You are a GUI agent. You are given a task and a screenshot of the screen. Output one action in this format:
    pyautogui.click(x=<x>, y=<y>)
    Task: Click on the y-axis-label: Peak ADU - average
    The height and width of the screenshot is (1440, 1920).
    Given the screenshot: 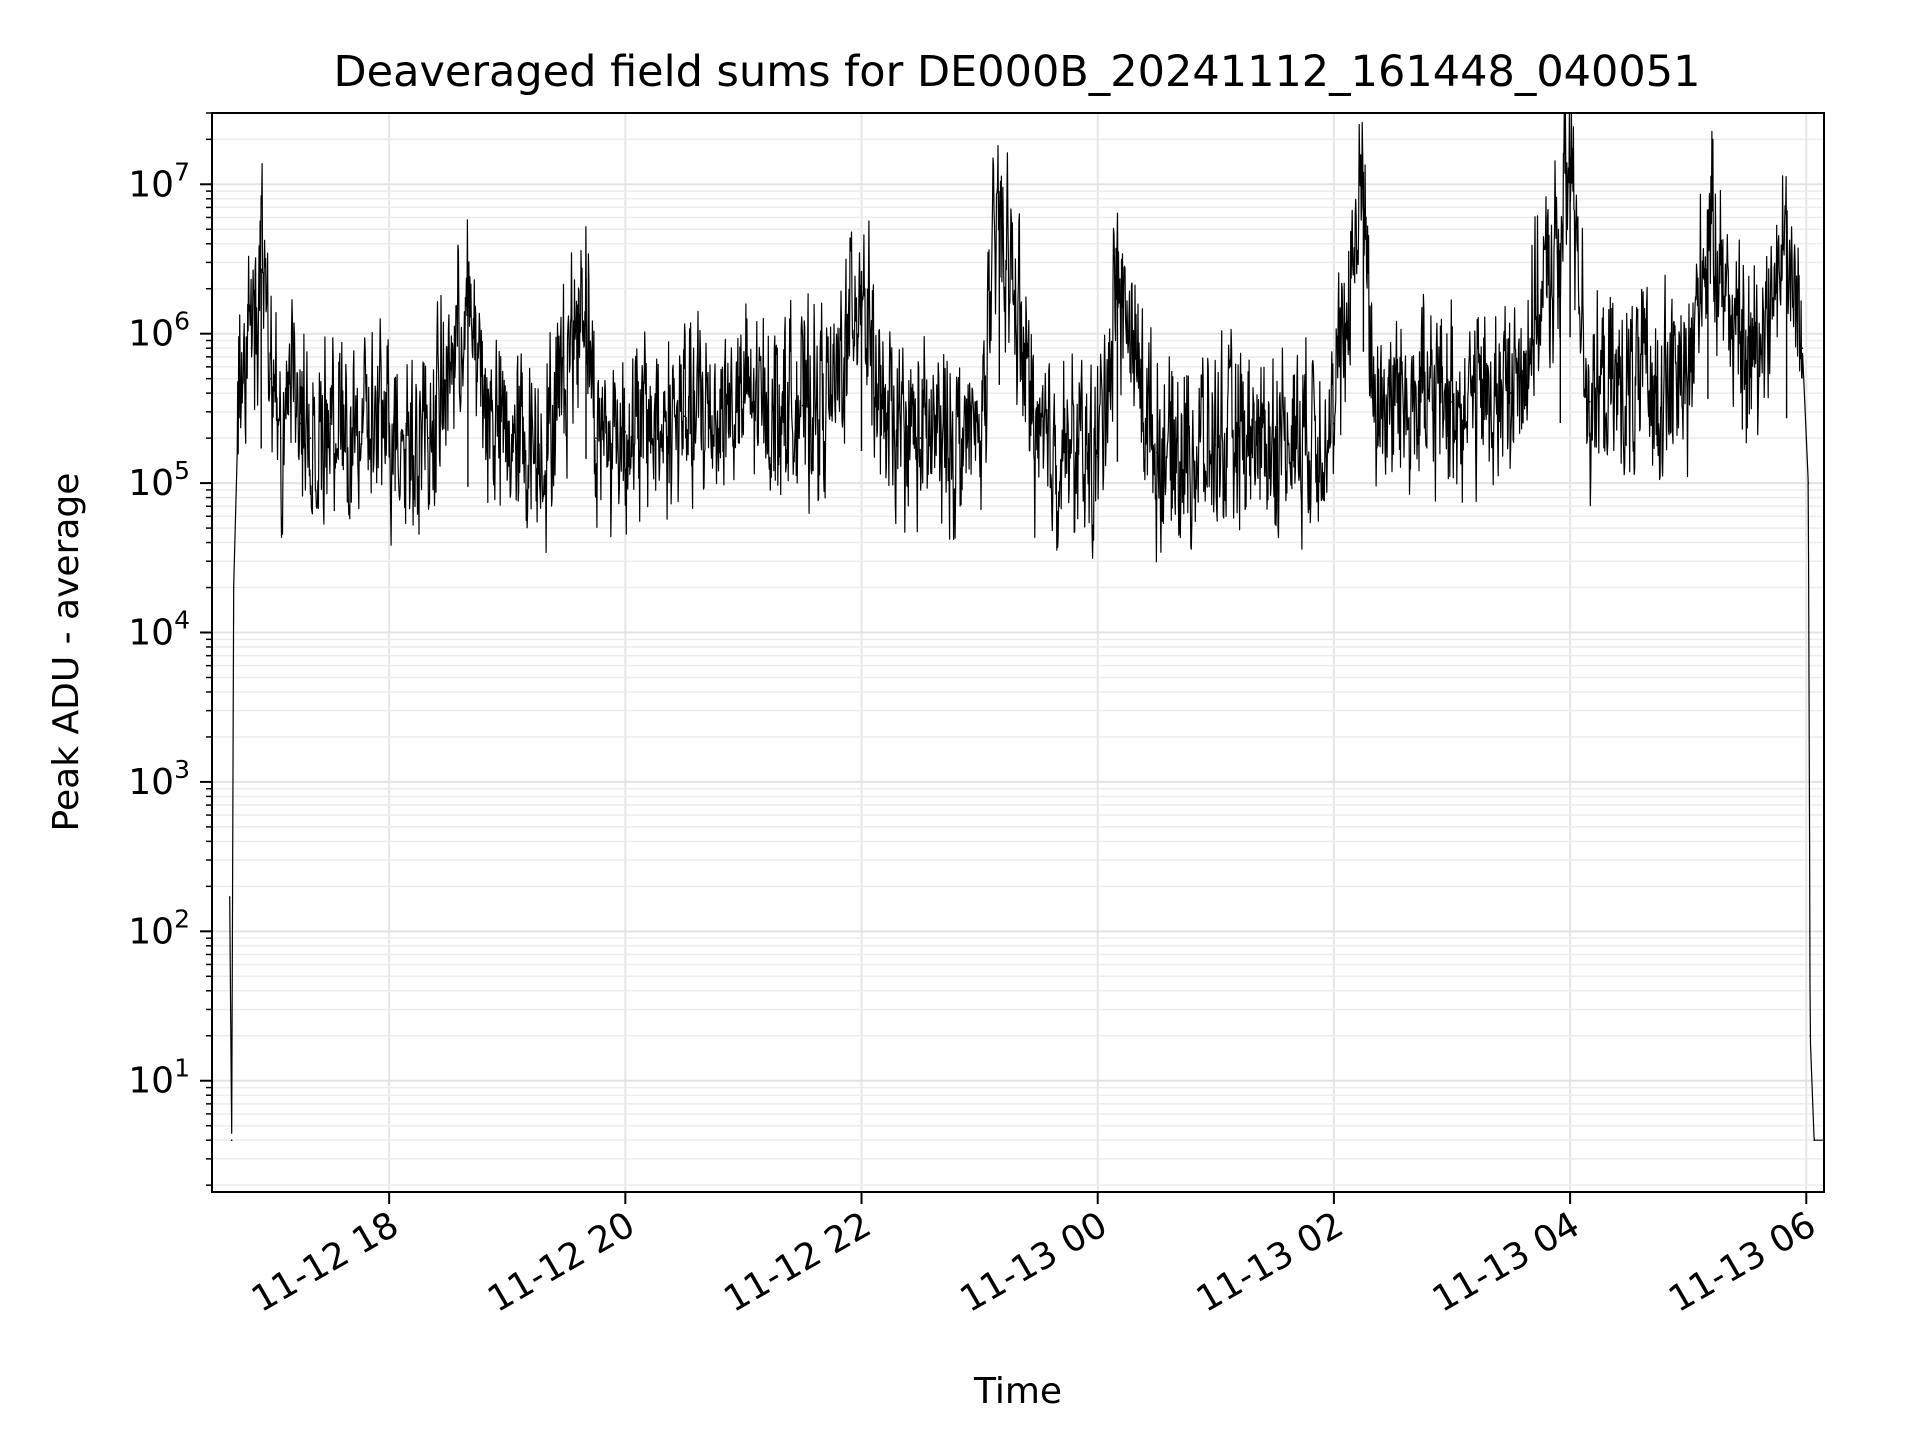 What is the action you would take?
    pyautogui.click(x=66, y=652)
    